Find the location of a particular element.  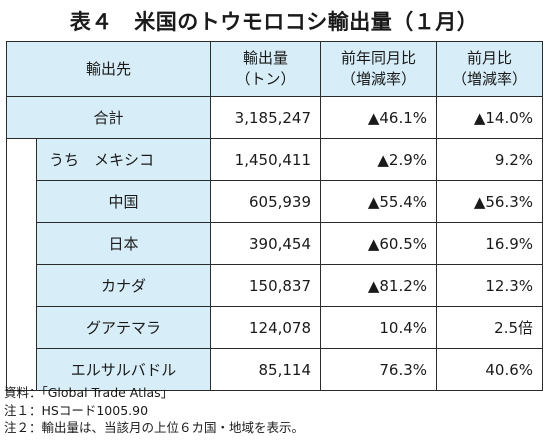

row-label: うち メキシコ is located at coordinates (123, 159).